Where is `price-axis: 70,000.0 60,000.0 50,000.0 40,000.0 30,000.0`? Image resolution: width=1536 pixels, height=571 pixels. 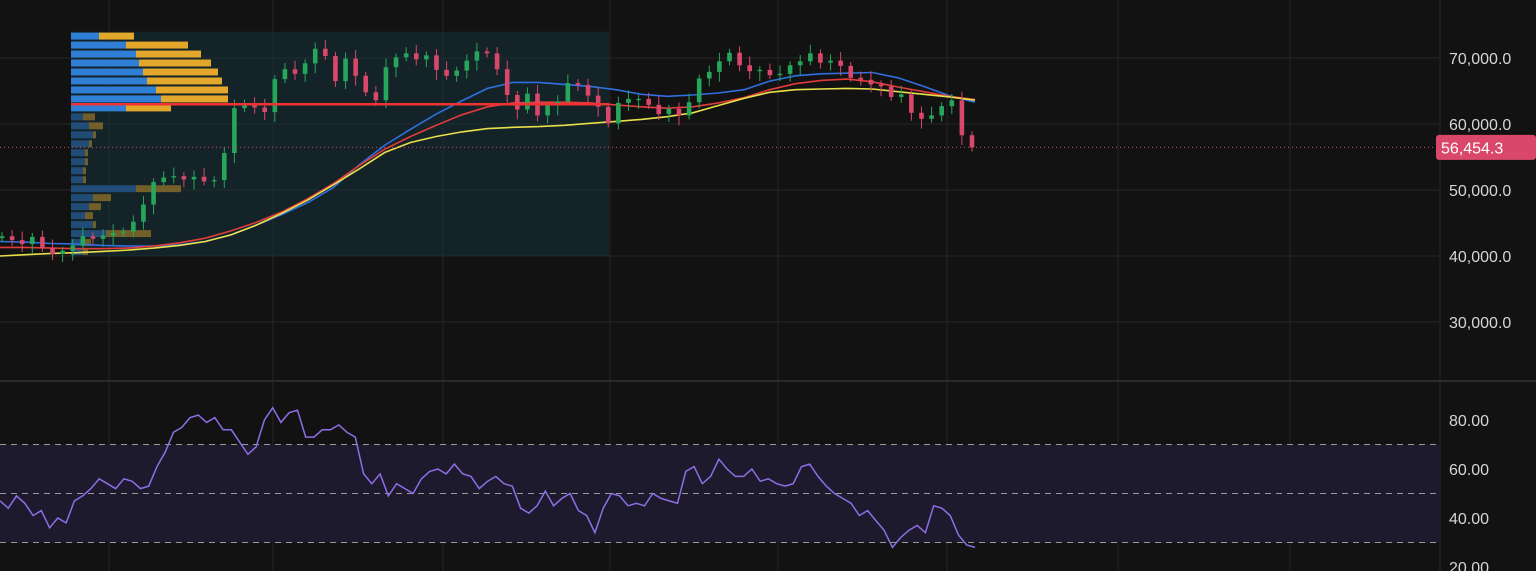 price-axis: 70,000.0 60,000.0 50,000.0 40,000.0 30,000.0 is located at coordinates (1480, 191).